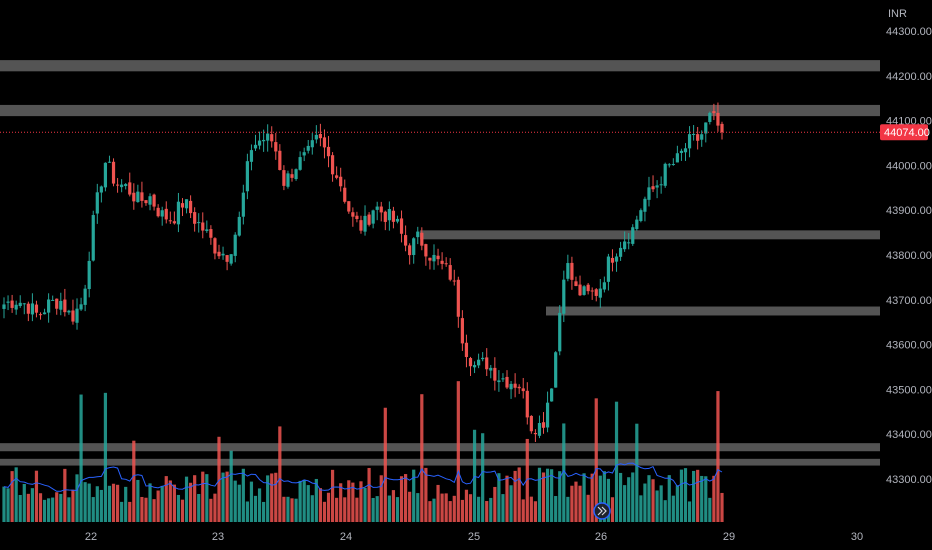 This screenshot has height=550, width=932. What do you see at coordinates (474, 537) in the screenshot?
I see `time-axis: 22 23 24 25 26 29 30` at bounding box center [474, 537].